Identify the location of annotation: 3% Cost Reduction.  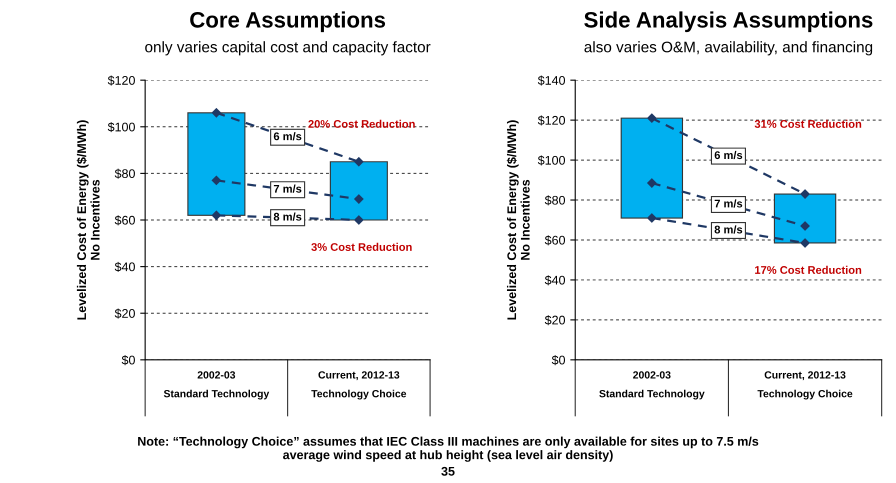
(361, 246).